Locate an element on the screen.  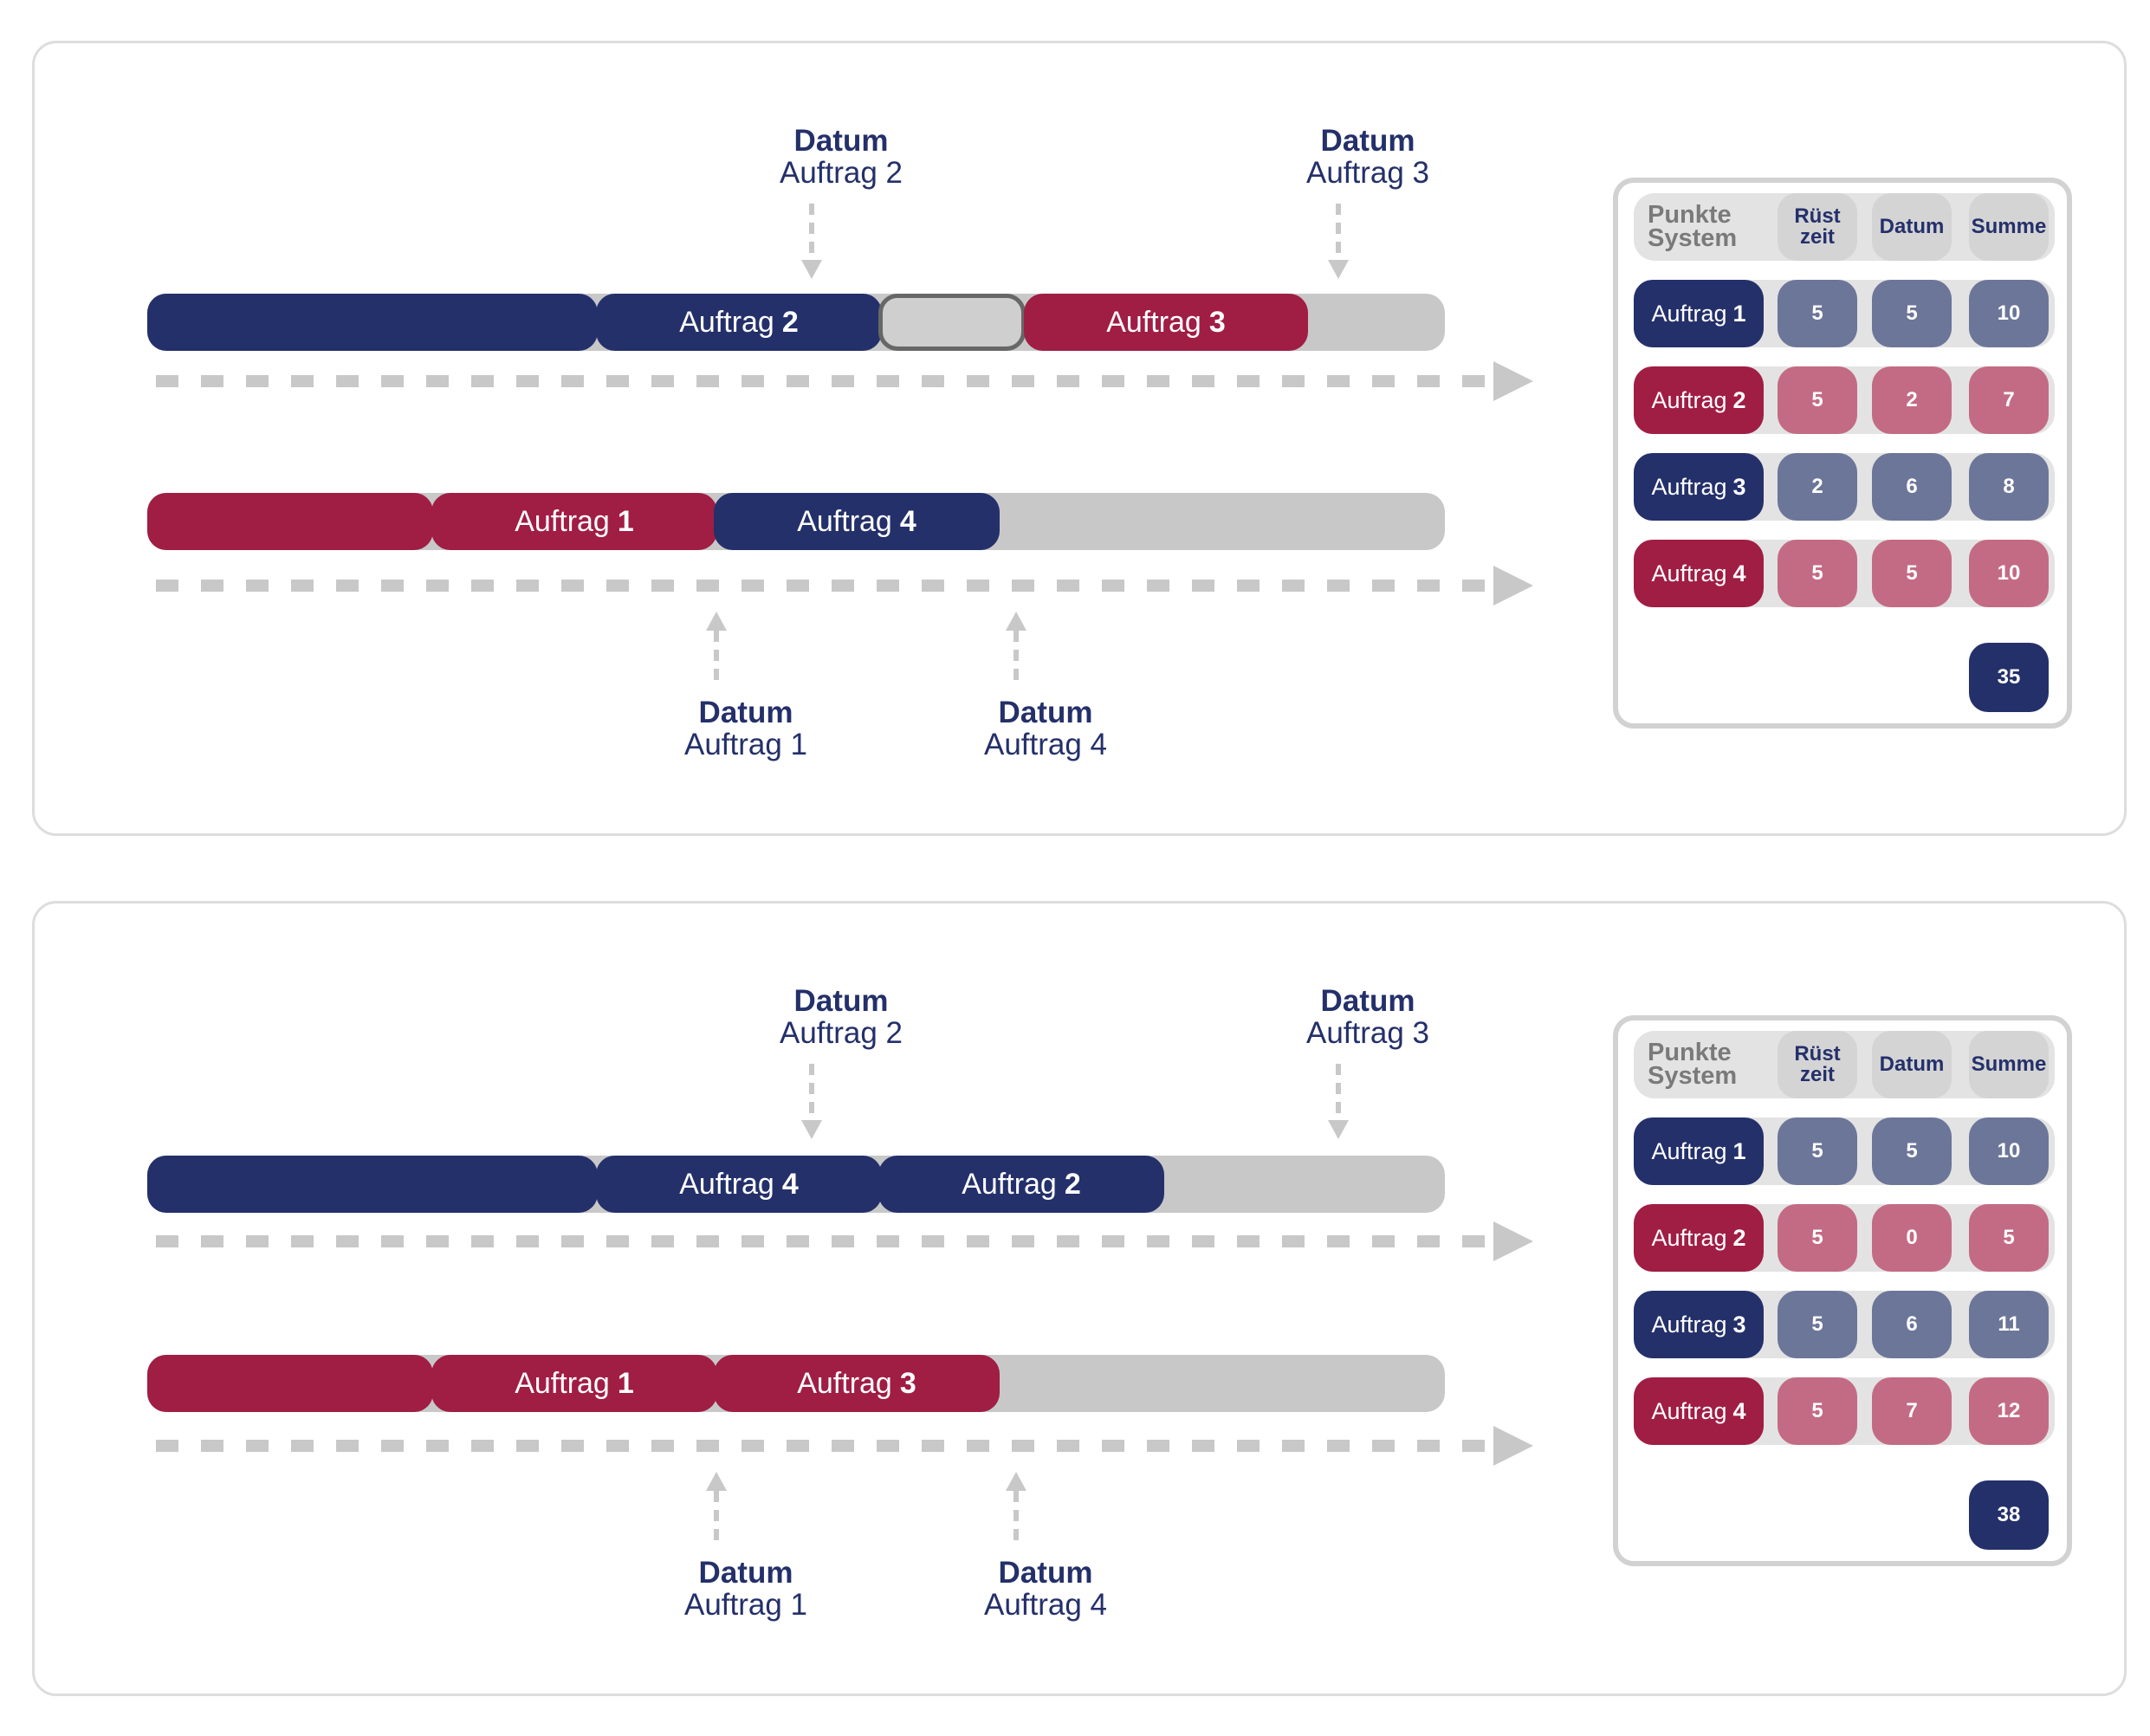
callout-top-b: Datum Auftrag 3 is located at coordinates (1368, 157).